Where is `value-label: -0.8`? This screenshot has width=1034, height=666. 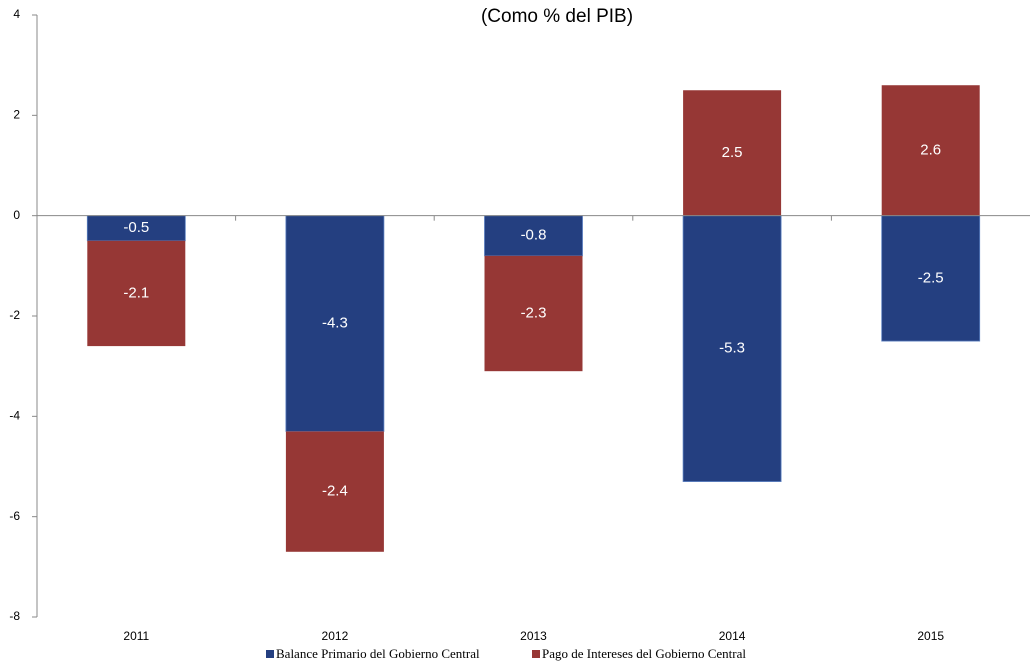 value-label: -0.8 is located at coordinates (534, 235).